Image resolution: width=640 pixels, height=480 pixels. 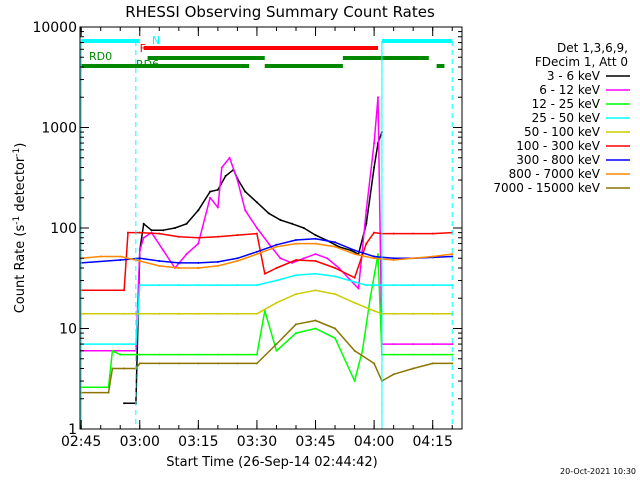 What do you see at coordinates (566, 118) in the screenshot?
I see `legend-label-25-50-kev: 25 - 50 keV` at bounding box center [566, 118].